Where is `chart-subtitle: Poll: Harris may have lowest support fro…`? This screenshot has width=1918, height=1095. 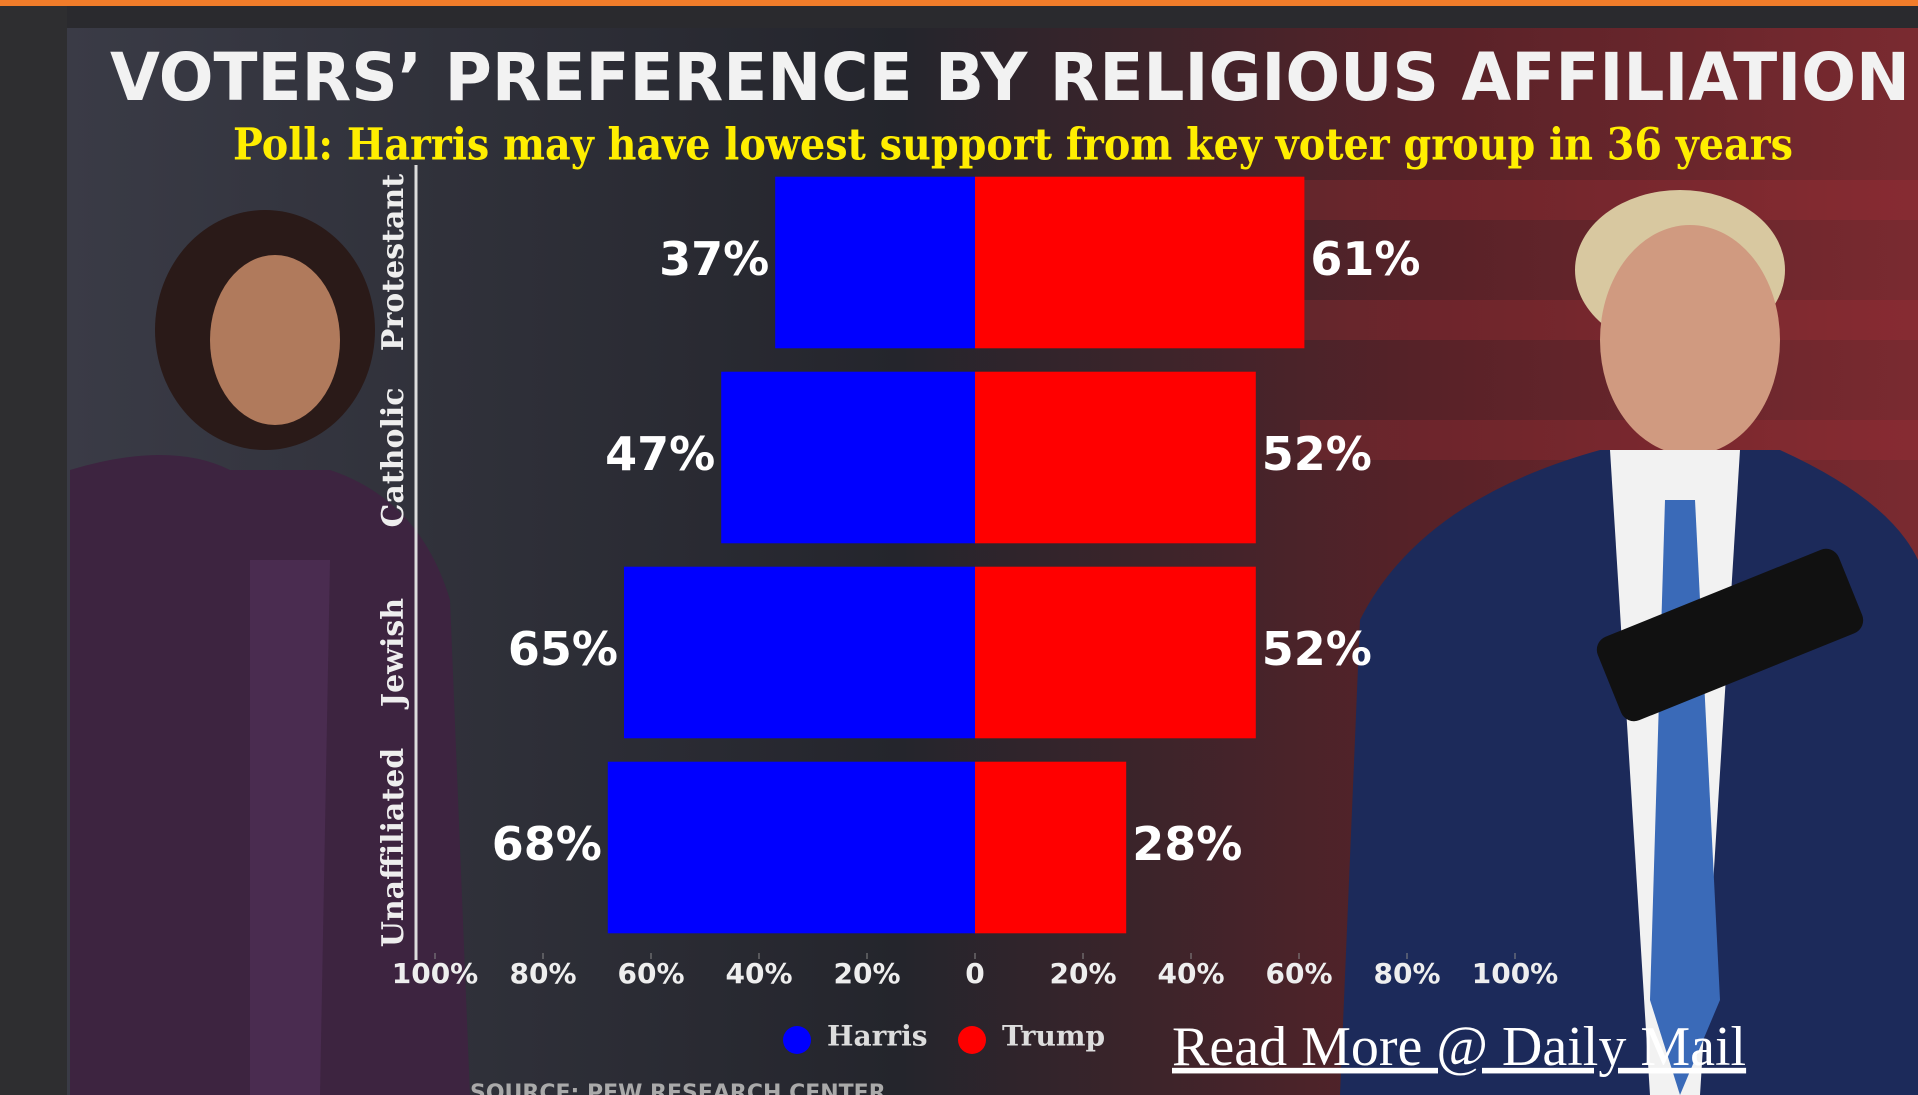 chart-subtitle: Poll: Harris may have lowest support fro… is located at coordinates (1013, 145).